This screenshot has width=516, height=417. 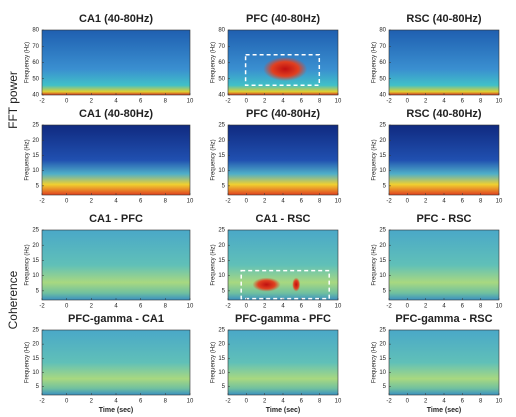 I want to click on y-tick-label: 5, so click(x=224, y=291).